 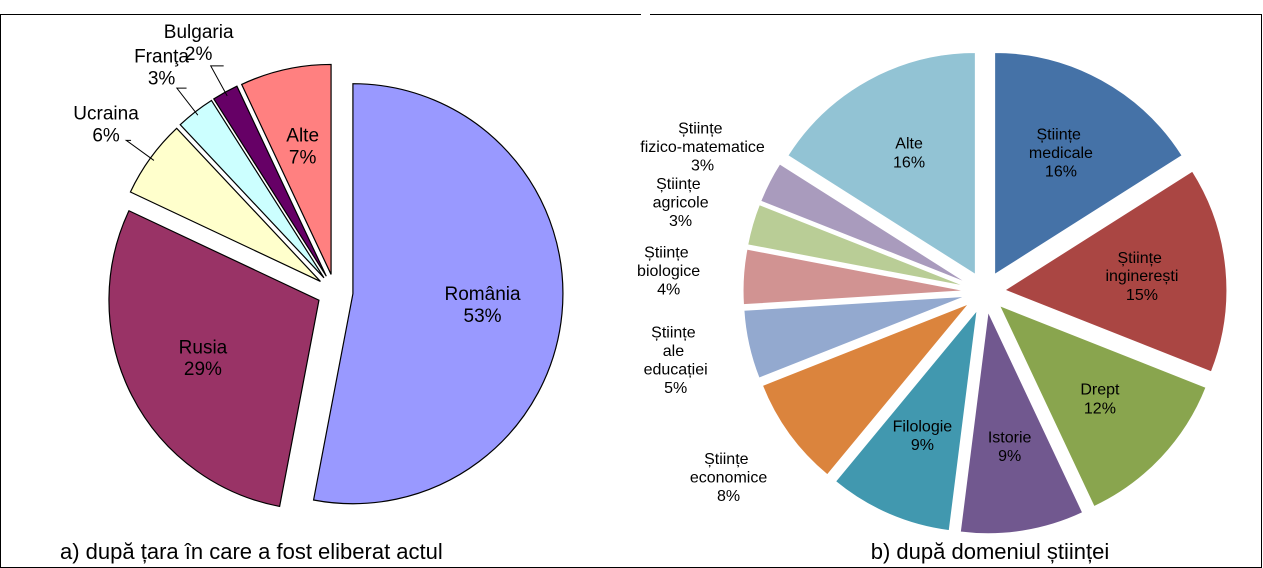 I want to click on label-line: Bulgaria, so click(x=199, y=32).